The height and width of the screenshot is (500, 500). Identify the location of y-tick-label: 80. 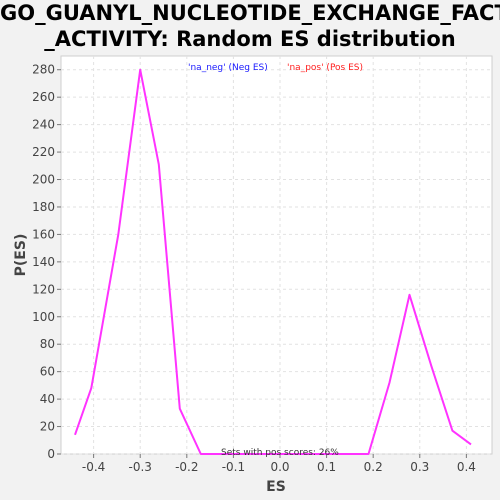
(47, 344).